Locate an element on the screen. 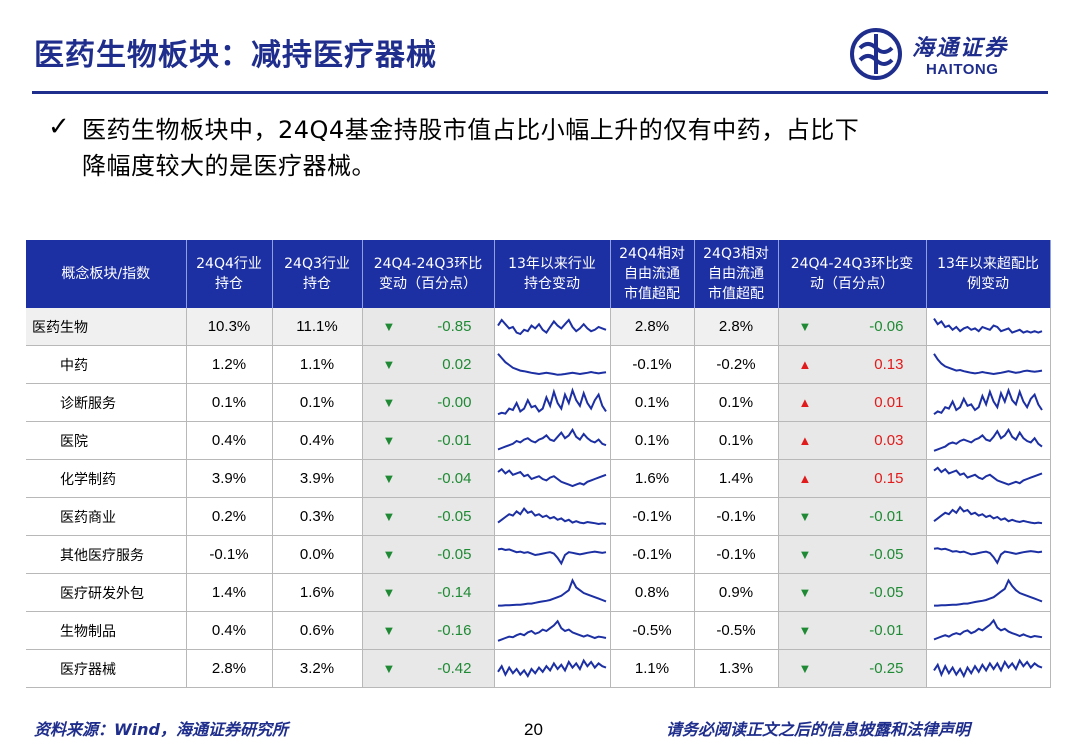 This screenshot has width=1080, height=746. q4-holding: 1.4% is located at coordinates (229, 592).